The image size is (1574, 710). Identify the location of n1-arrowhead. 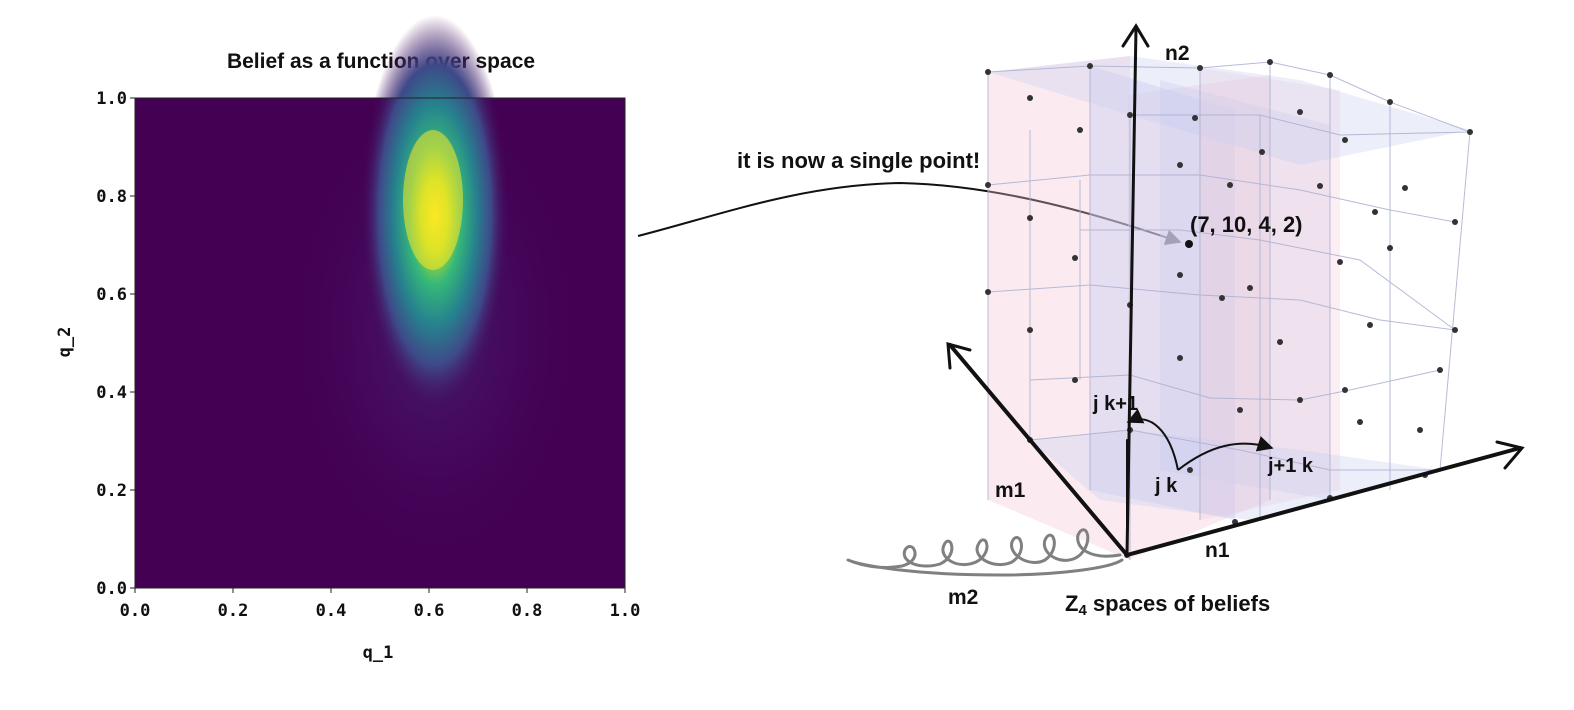
(1510, 455).